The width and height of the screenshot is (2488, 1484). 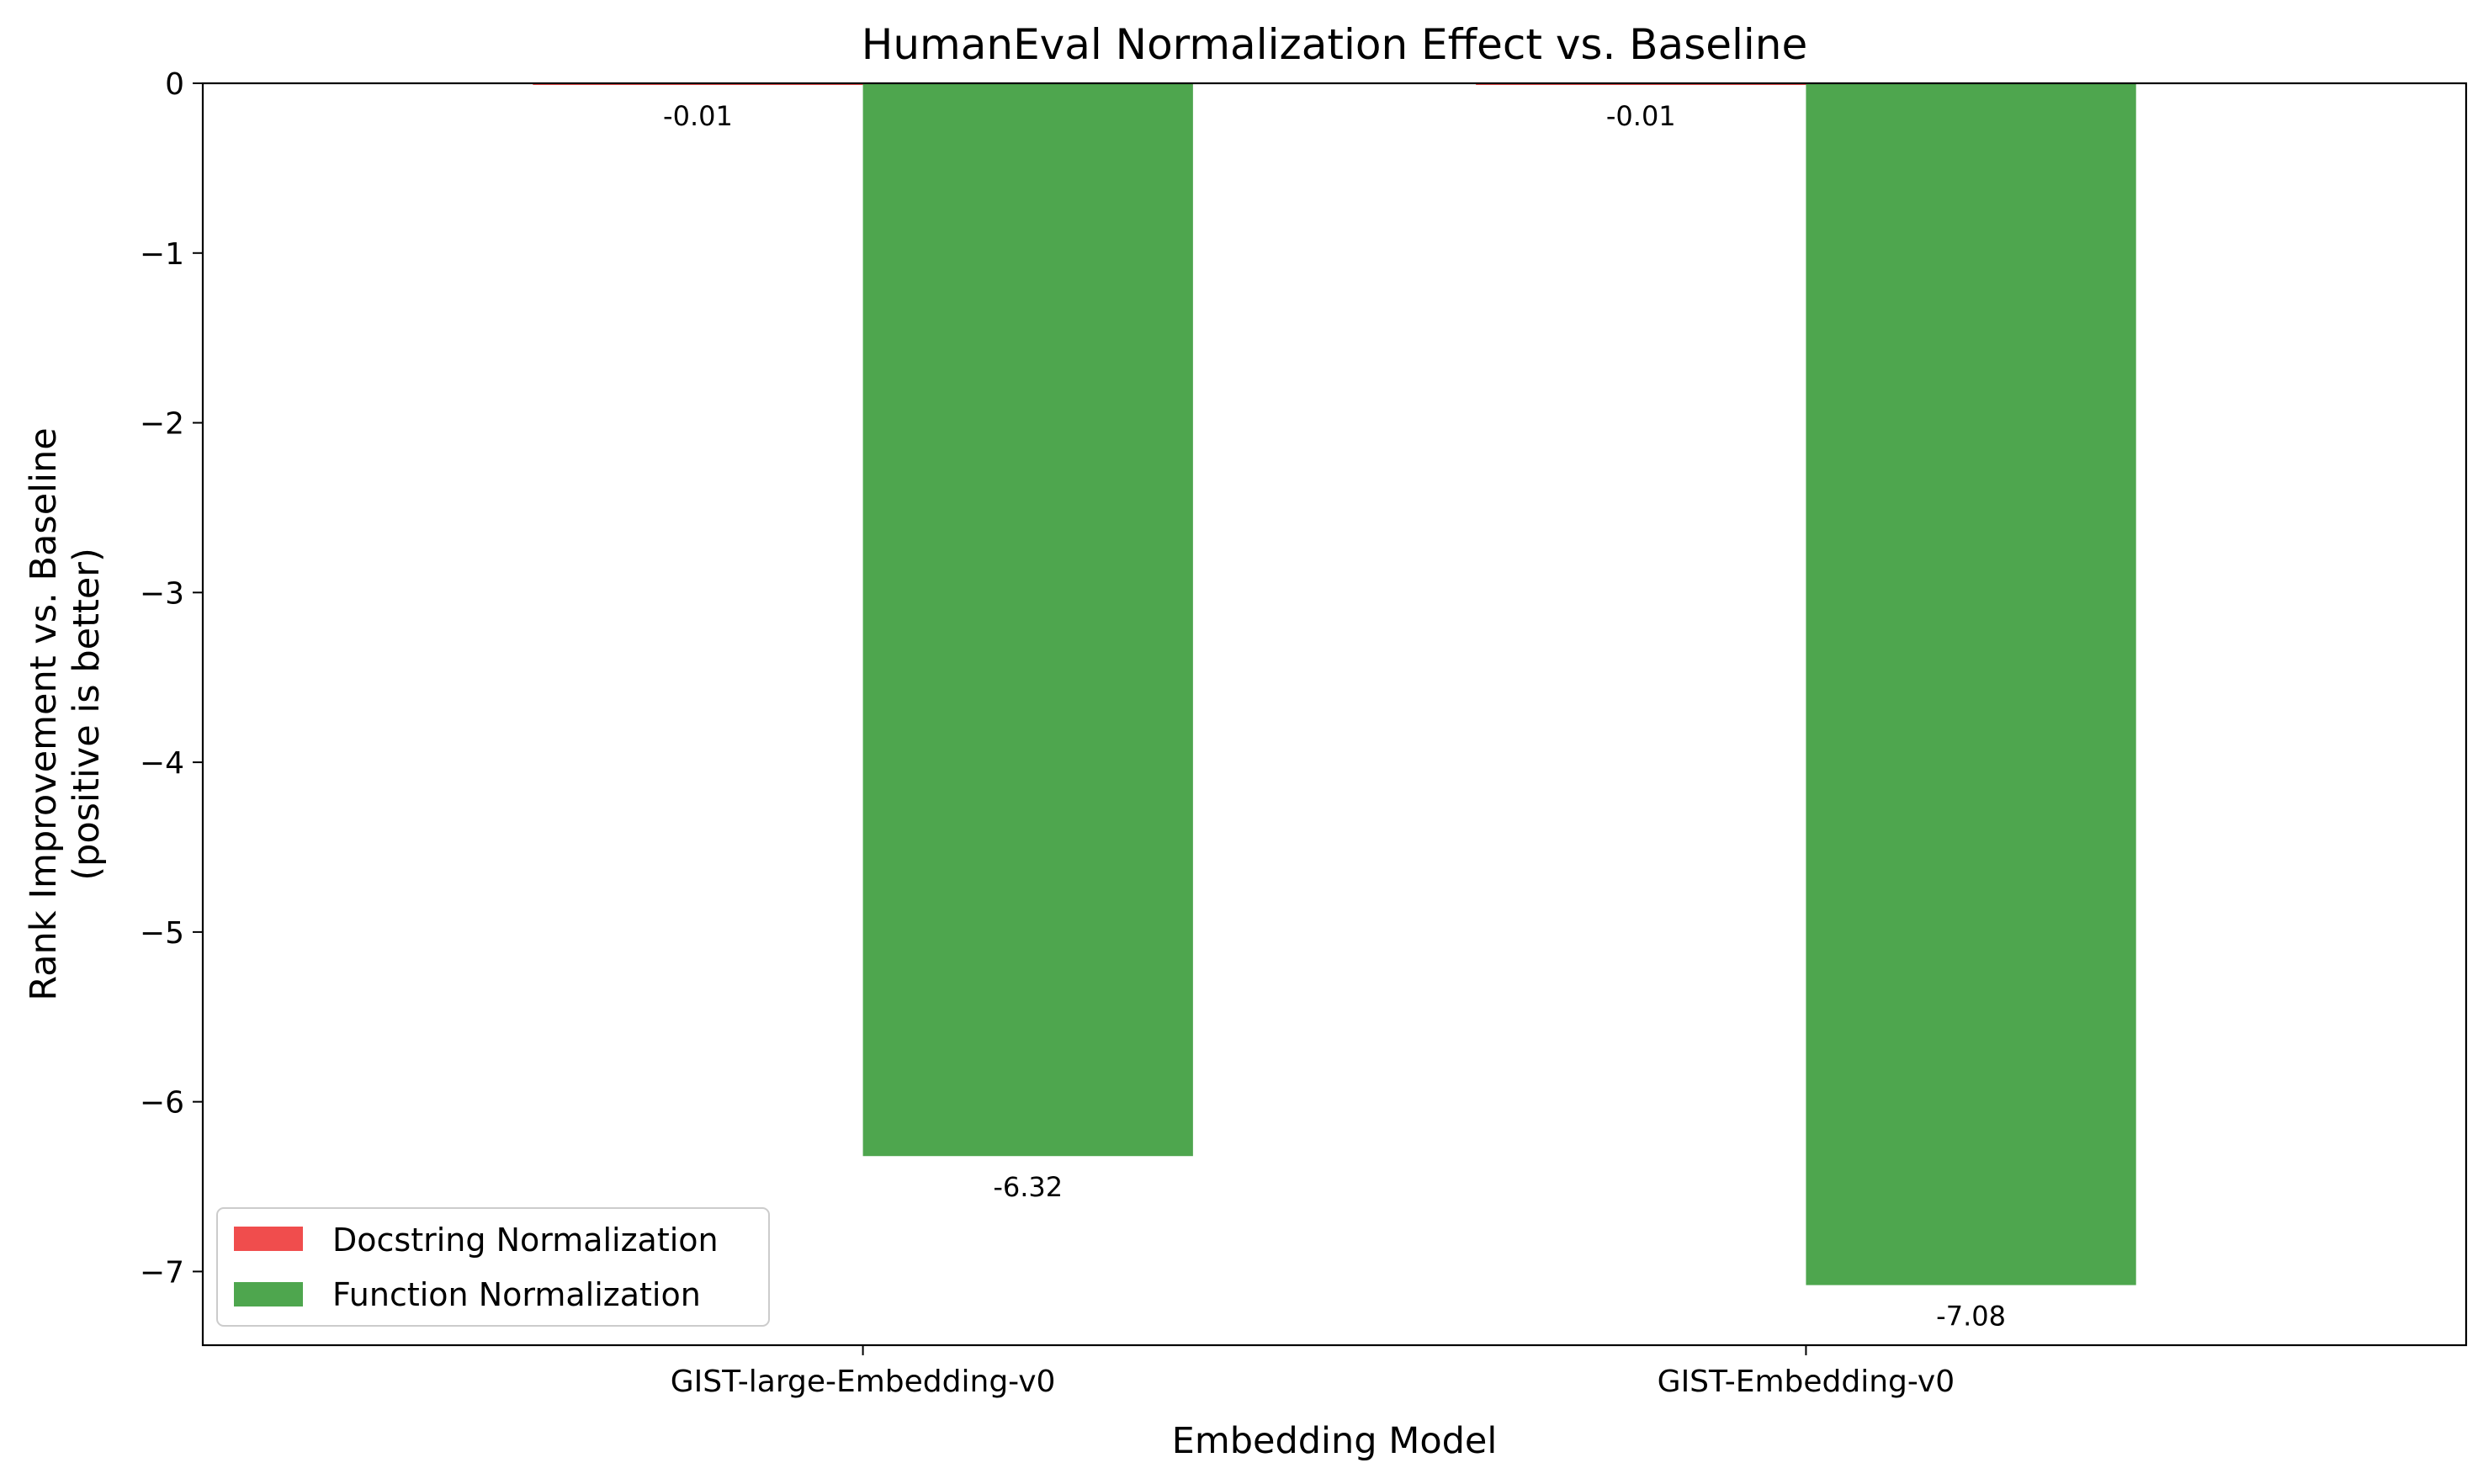 I want to click on y-axis-label-line-2: (positive is better), so click(x=87, y=714).